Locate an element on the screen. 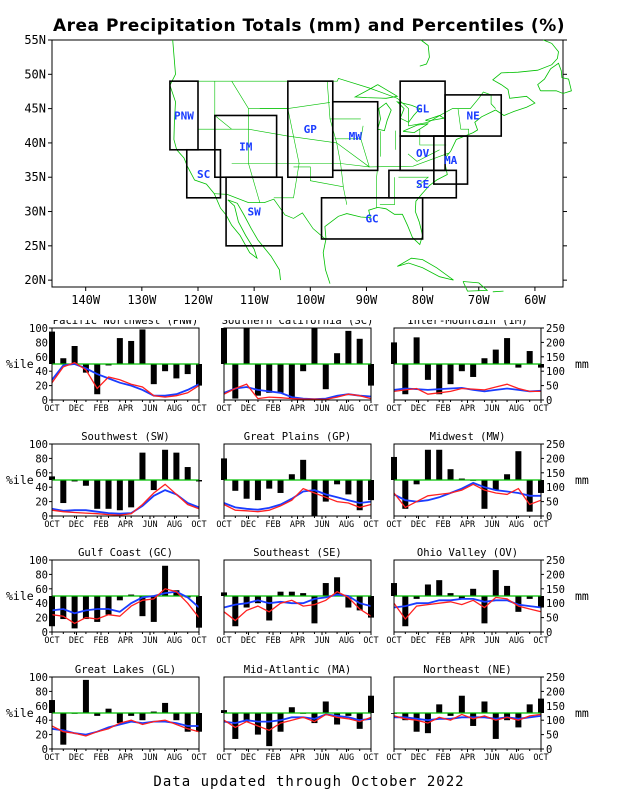 This screenshot has width=618, height=800. panel-title: Inter-Mountain (IM) is located at coordinates (467, 323).